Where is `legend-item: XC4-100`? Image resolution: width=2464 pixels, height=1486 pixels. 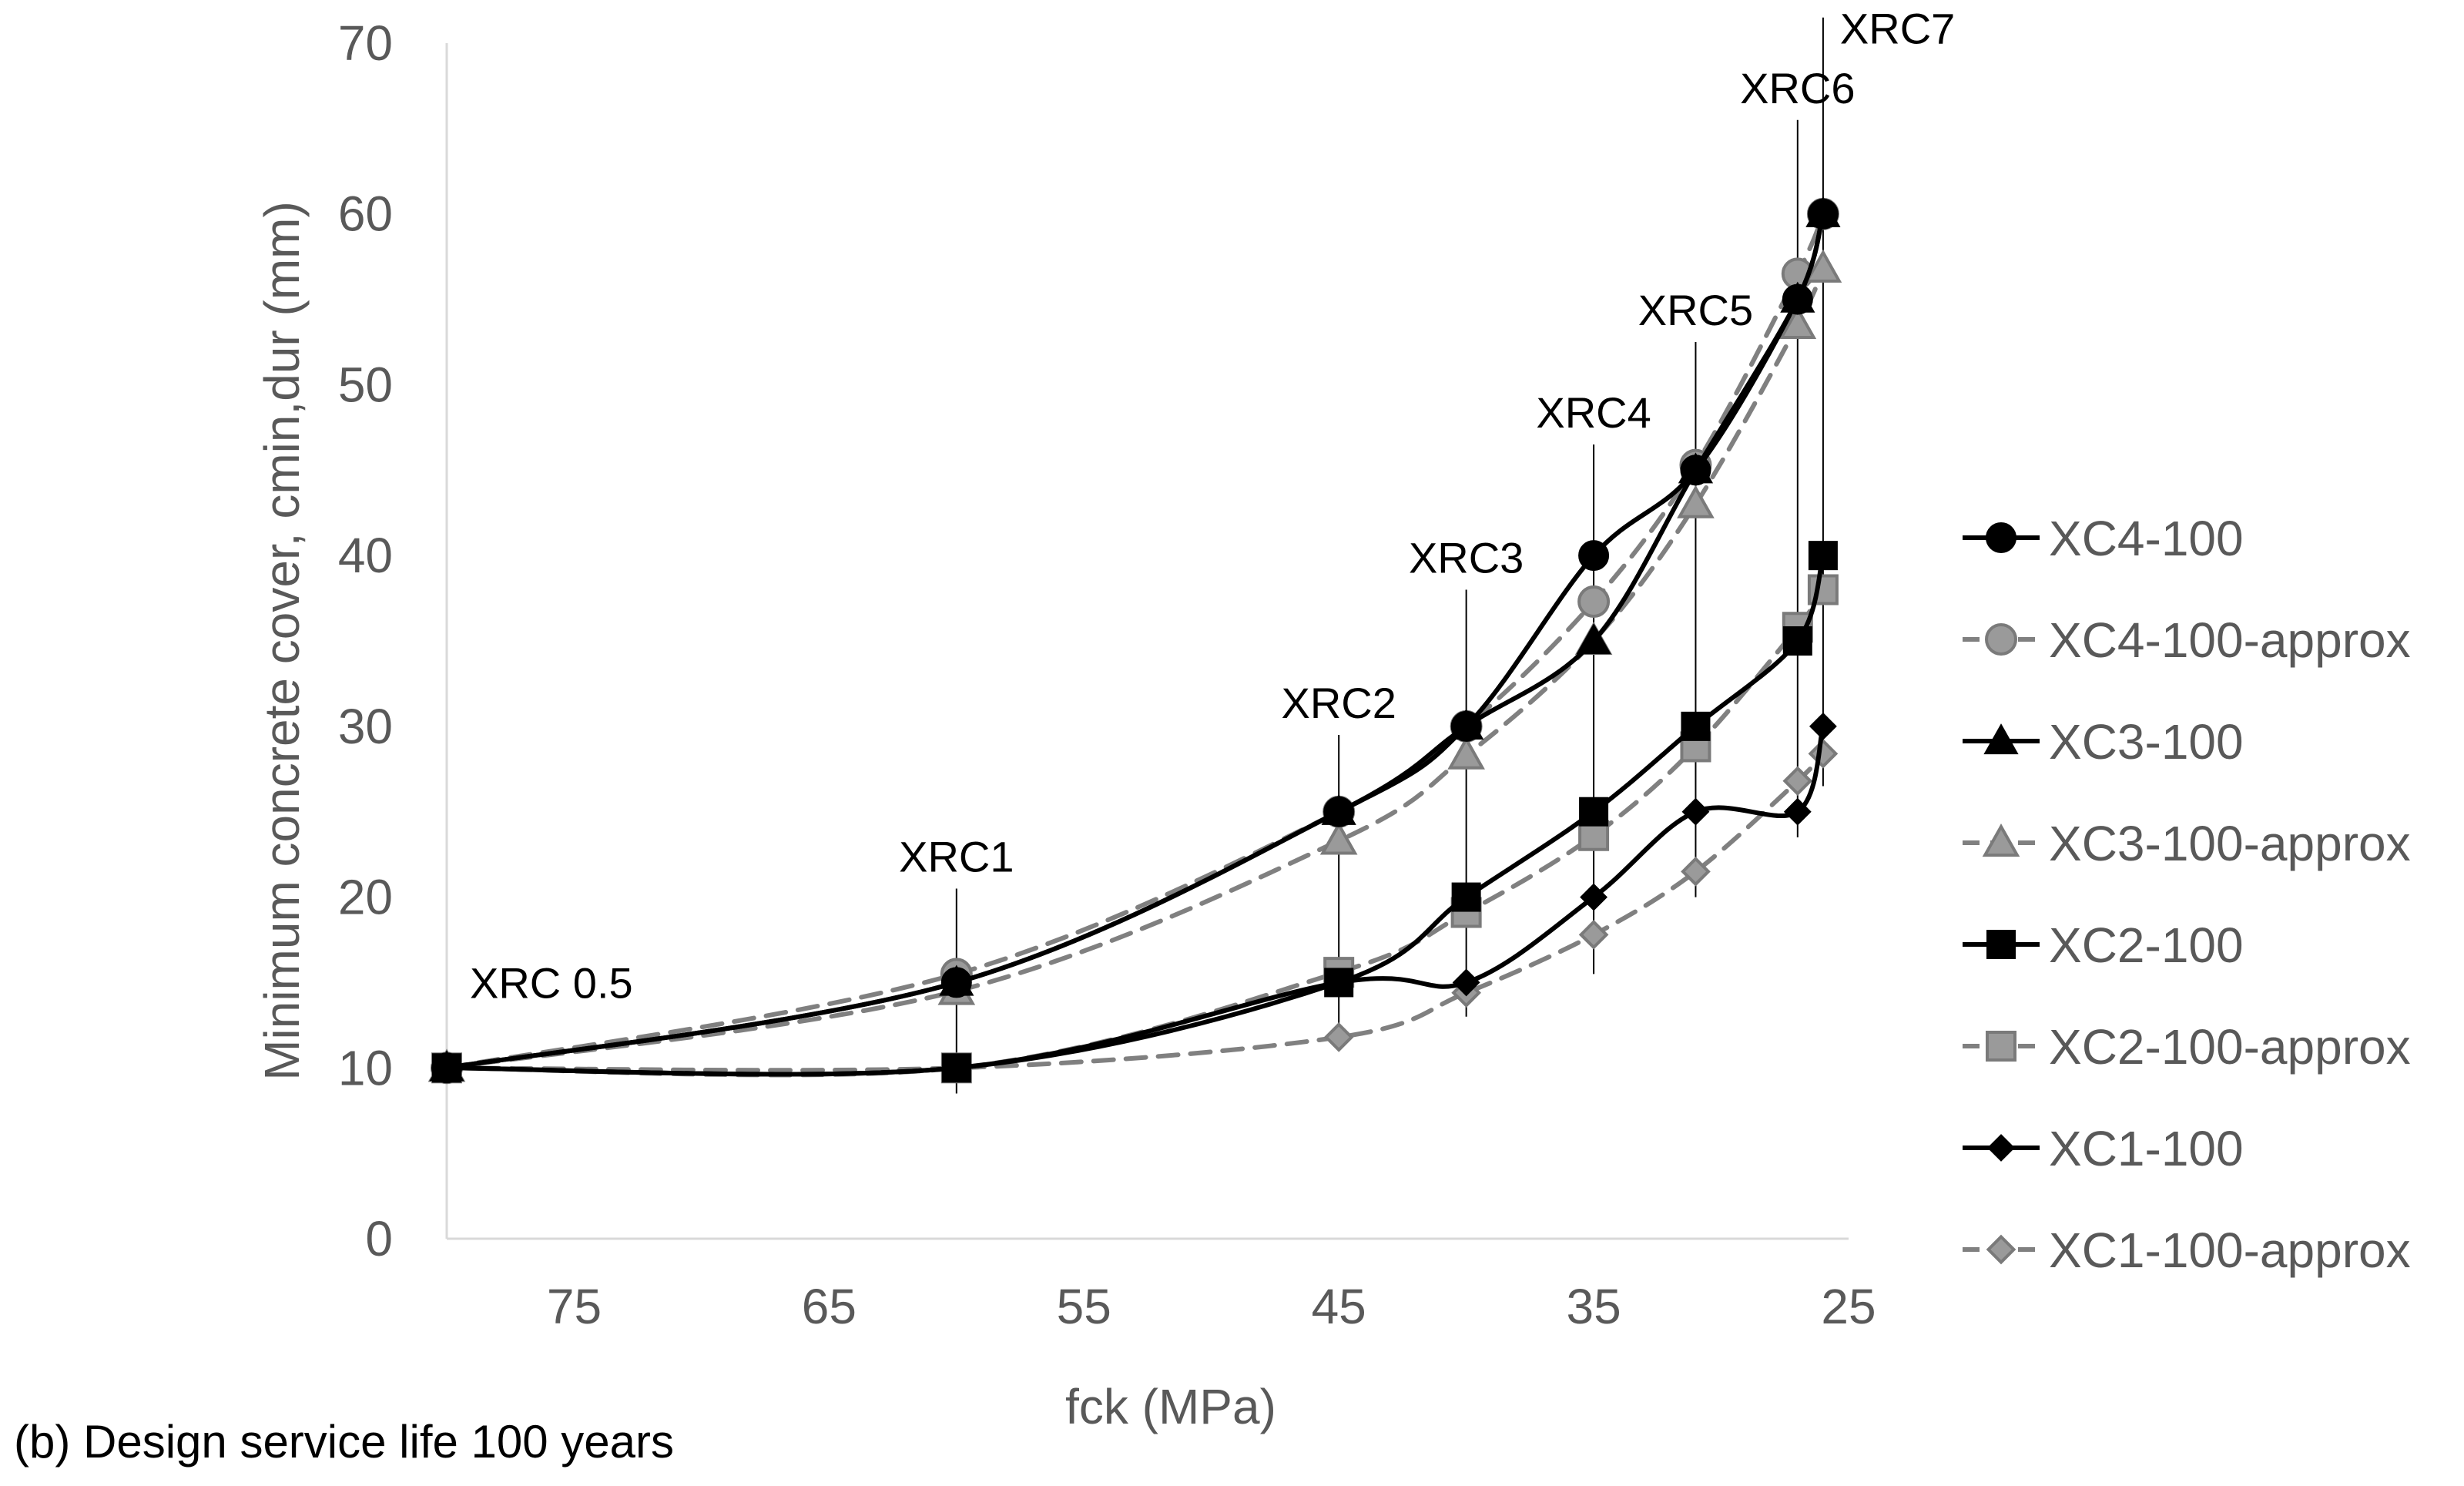 legend-item: XC4-100 is located at coordinates (2103, 538).